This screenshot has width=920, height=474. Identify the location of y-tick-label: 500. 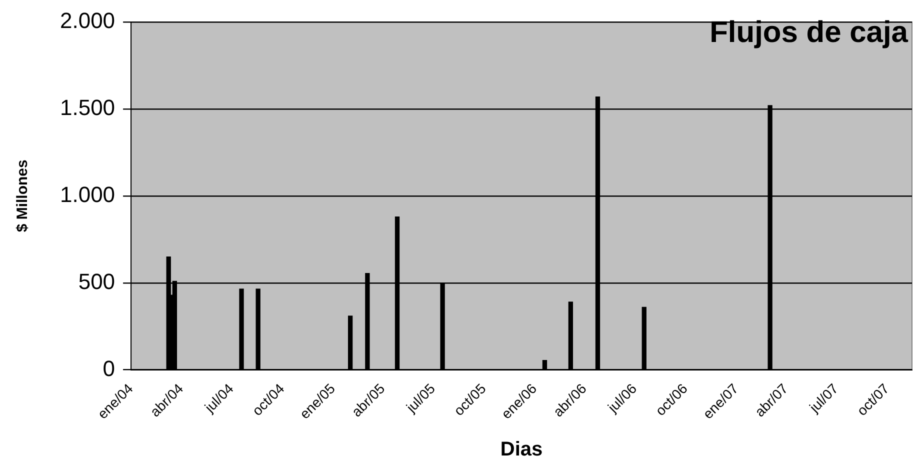
(97, 281).